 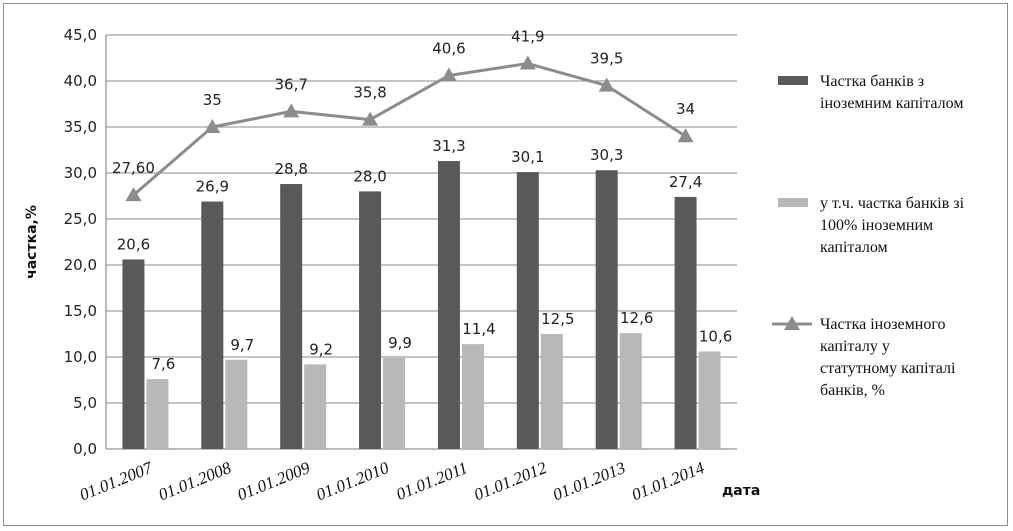 I want to click on data-label-foreign-share-in-capital: 39,5, so click(x=606, y=59).